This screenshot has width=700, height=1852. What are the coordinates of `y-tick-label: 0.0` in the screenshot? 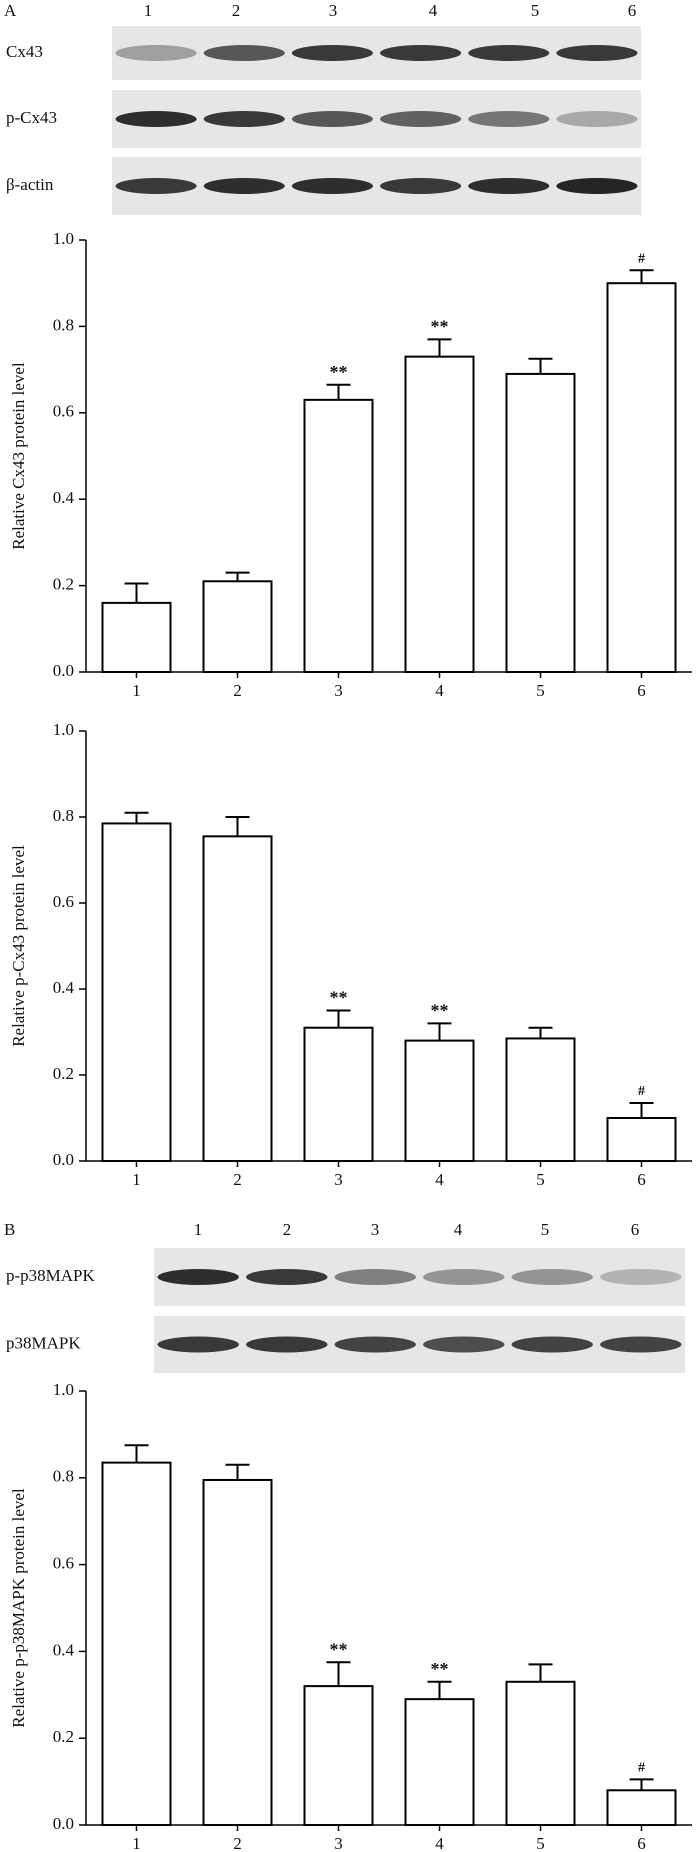 It's located at (63, 670).